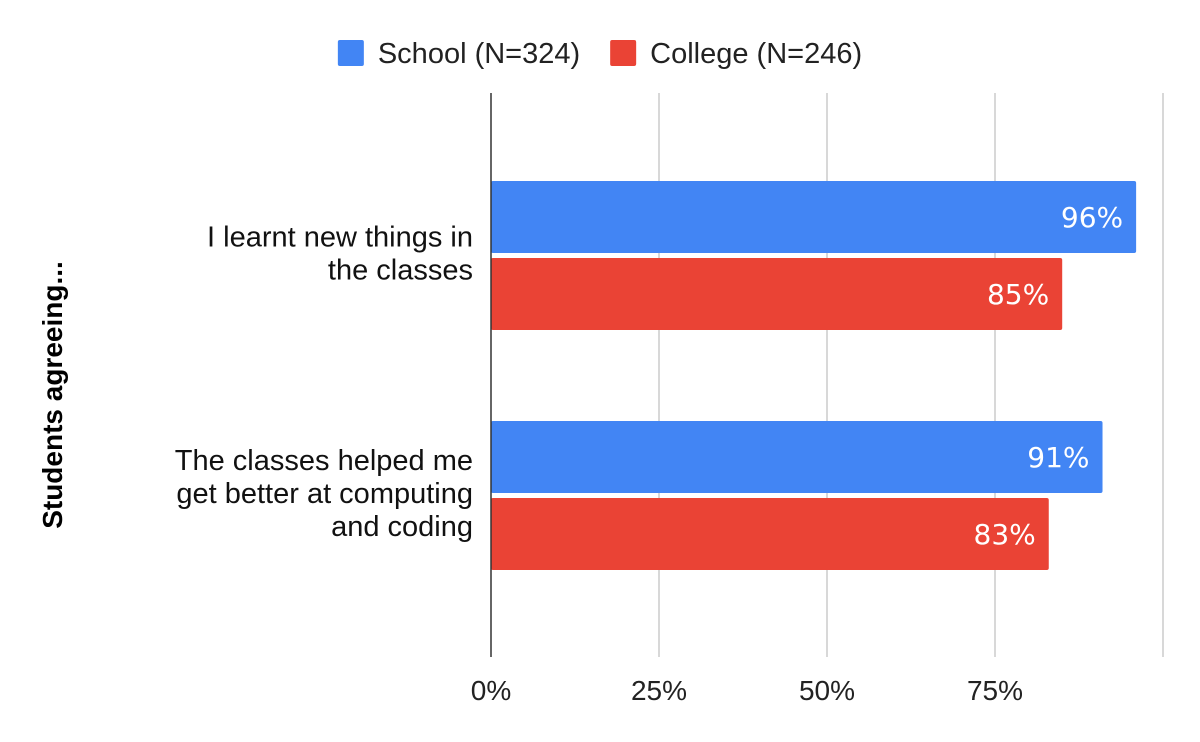  I want to click on legend-label: School (N=324), so click(479, 54).